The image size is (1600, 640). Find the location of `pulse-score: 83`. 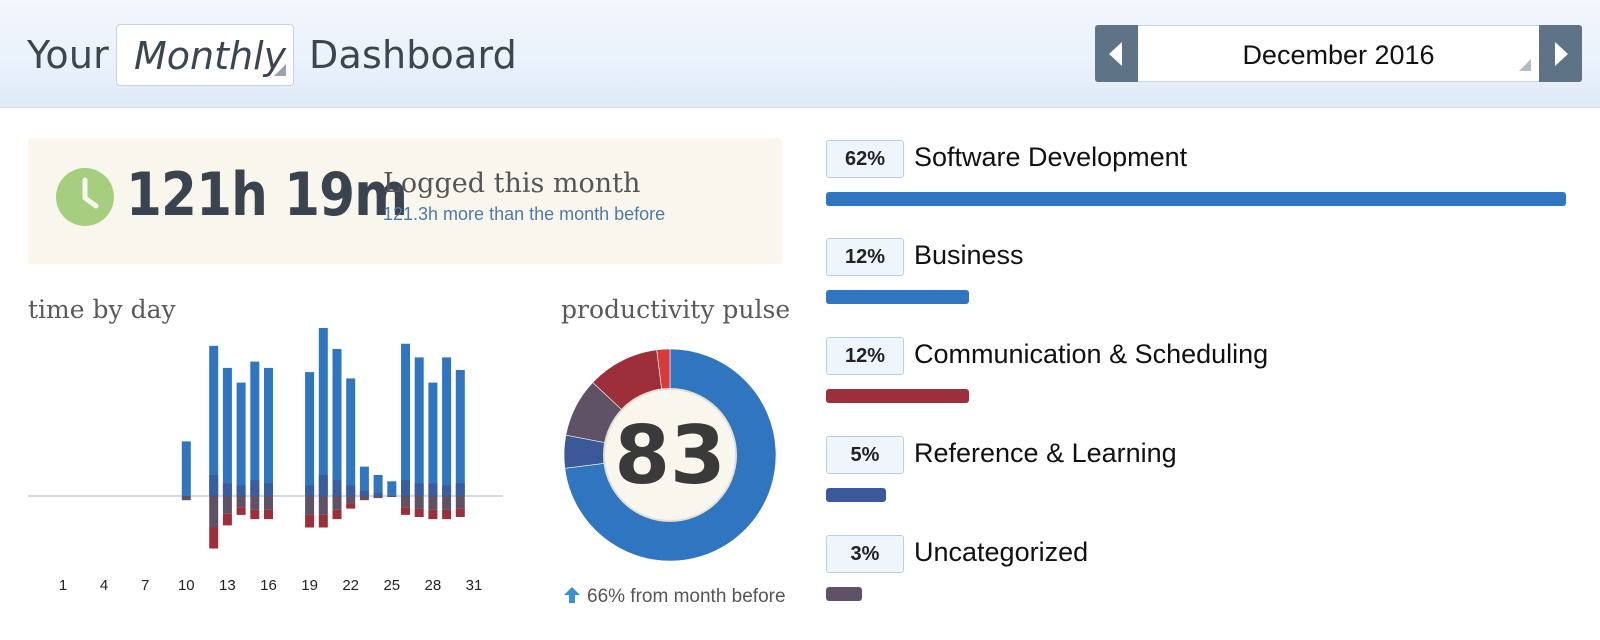

pulse-score: 83 is located at coordinates (669, 455).